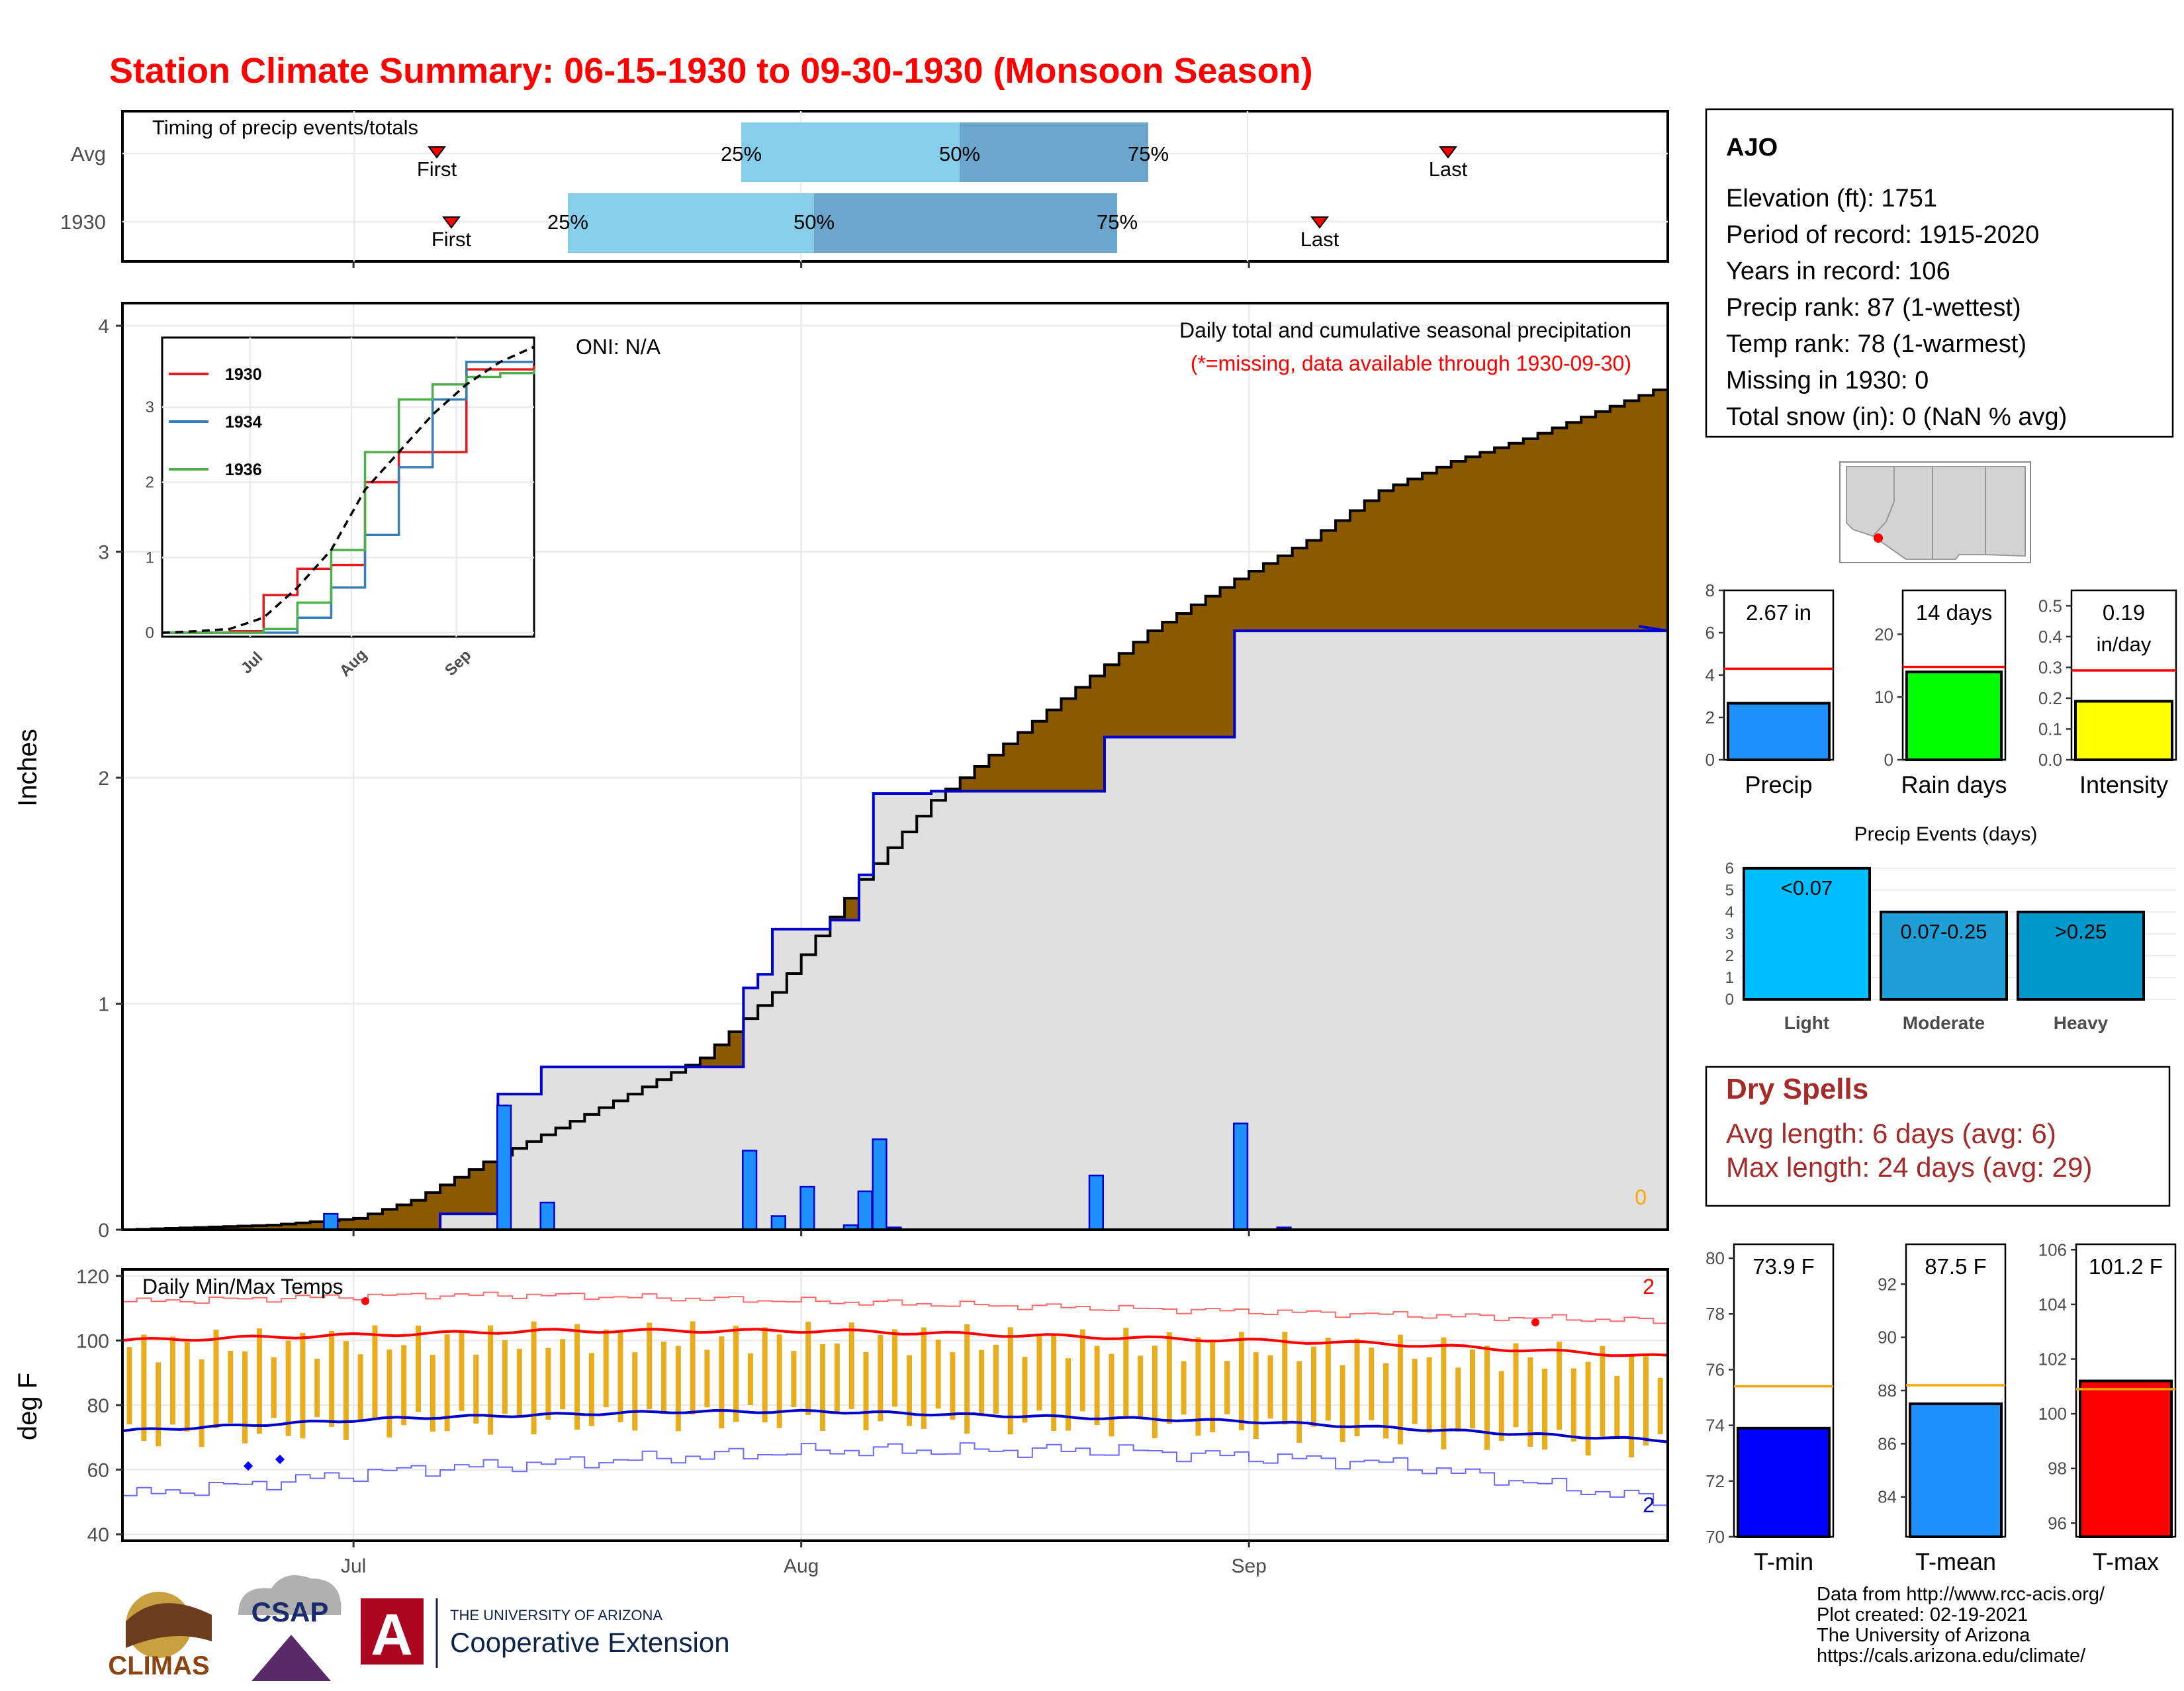 The image size is (2184, 1691). I want to click on station-info-frame, so click(1940, 273).